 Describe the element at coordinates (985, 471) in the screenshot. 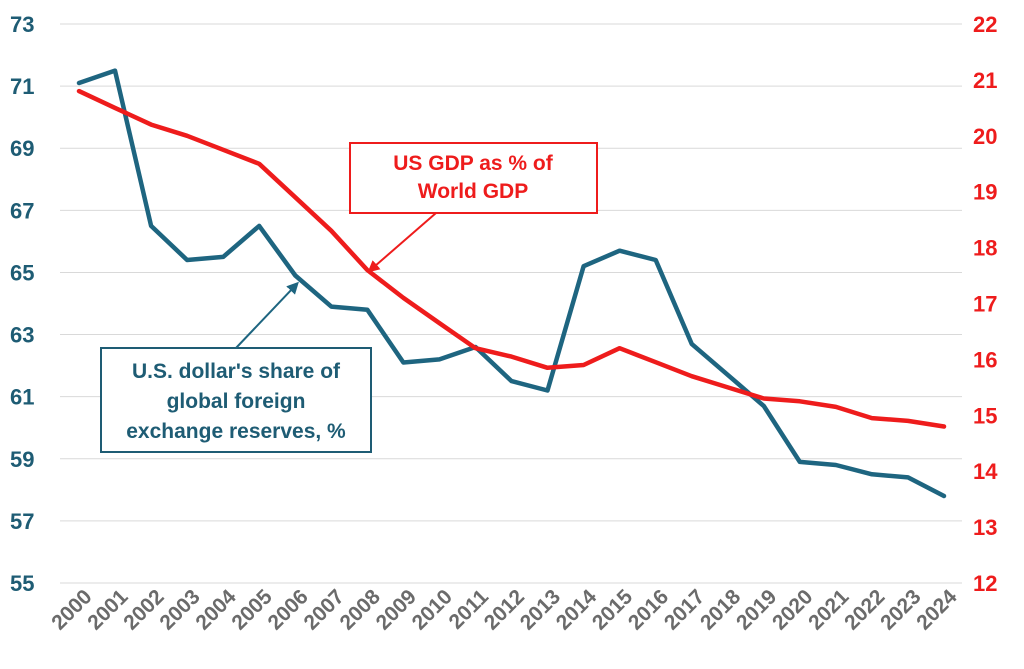

I see `right-tick-label: 14` at that location.